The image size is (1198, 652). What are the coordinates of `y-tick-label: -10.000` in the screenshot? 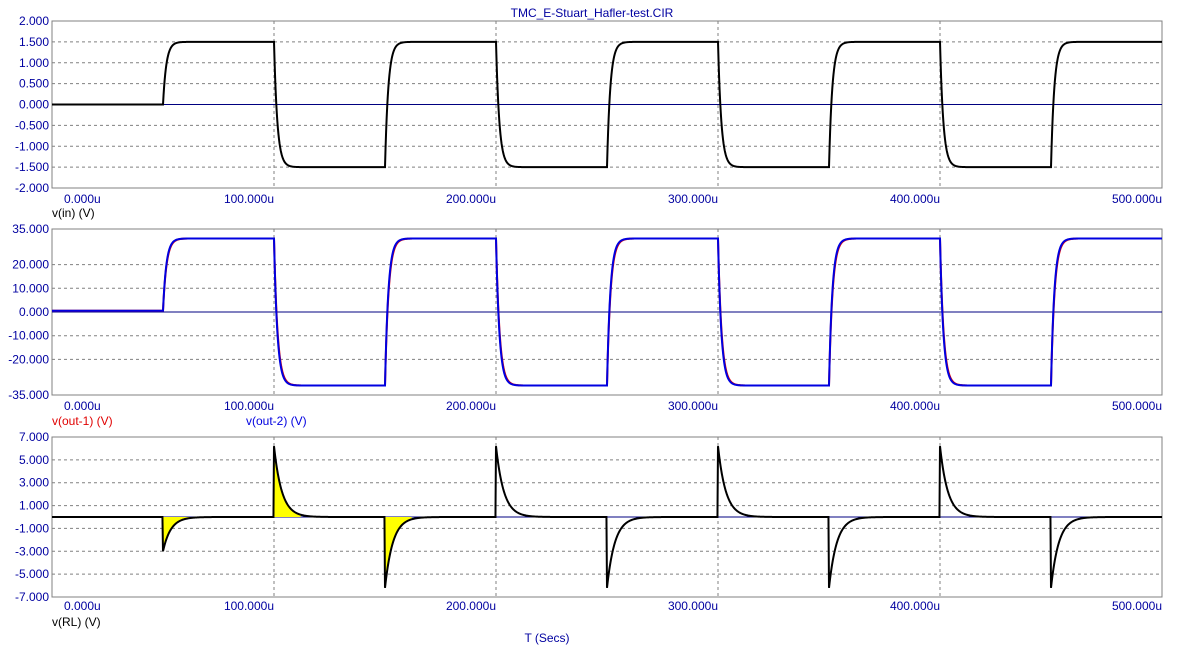 It's located at (28, 336).